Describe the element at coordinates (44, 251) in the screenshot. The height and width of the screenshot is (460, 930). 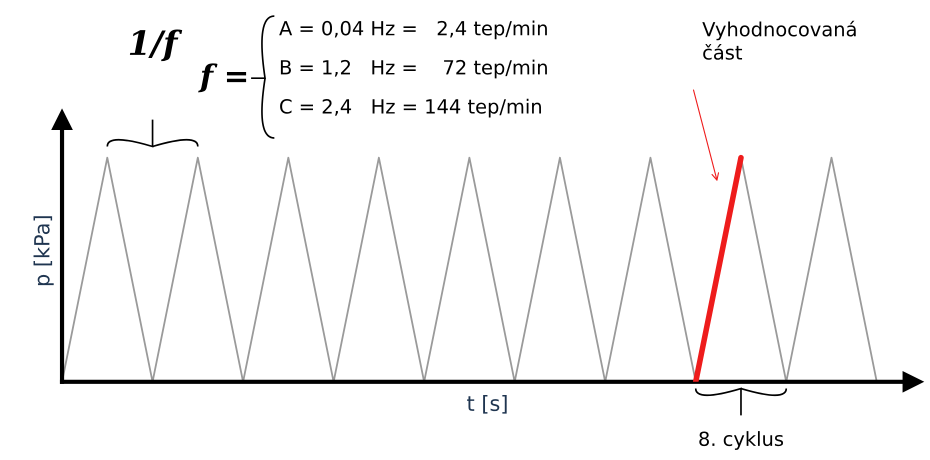
I see `y-axis-title: p [kPa]` at that location.